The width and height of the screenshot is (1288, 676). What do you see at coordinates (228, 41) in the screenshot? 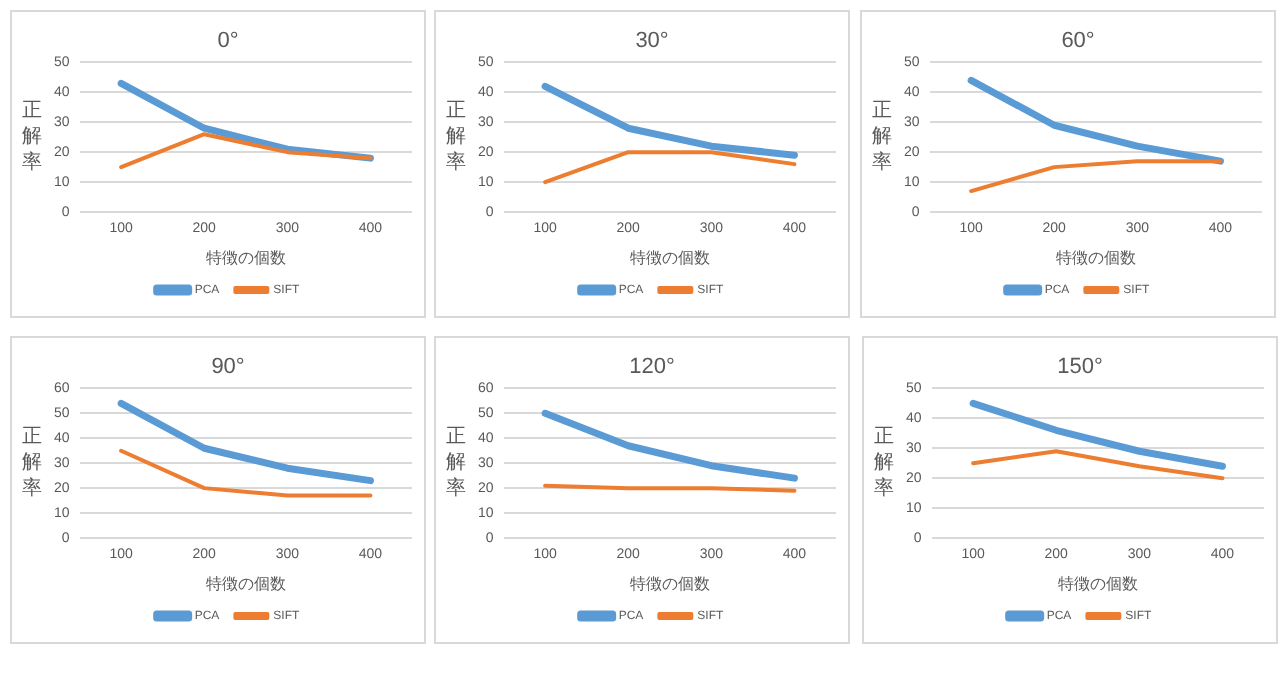
I see `chart-title: 0°` at bounding box center [228, 41].